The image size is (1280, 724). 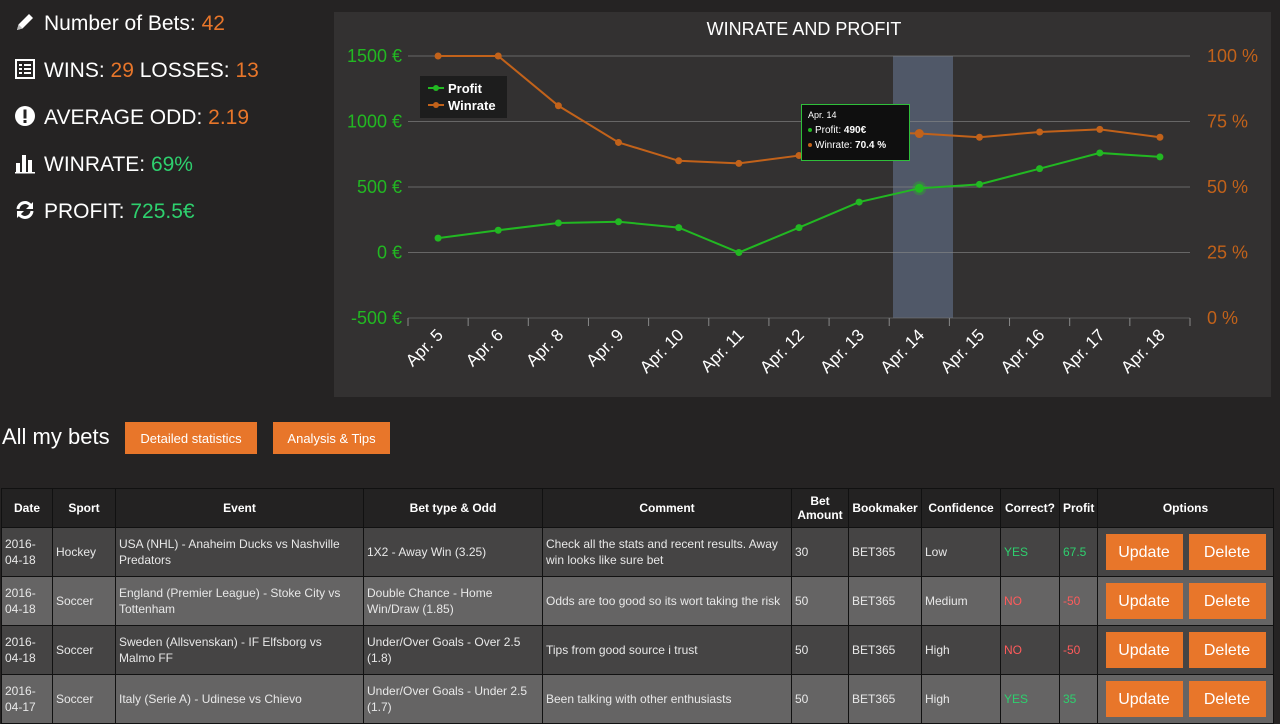 What do you see at coordinates (1227, 122) in the screenshot?
I see `y-right-tick-label: 75 %` at bounding box center [1227, 122].